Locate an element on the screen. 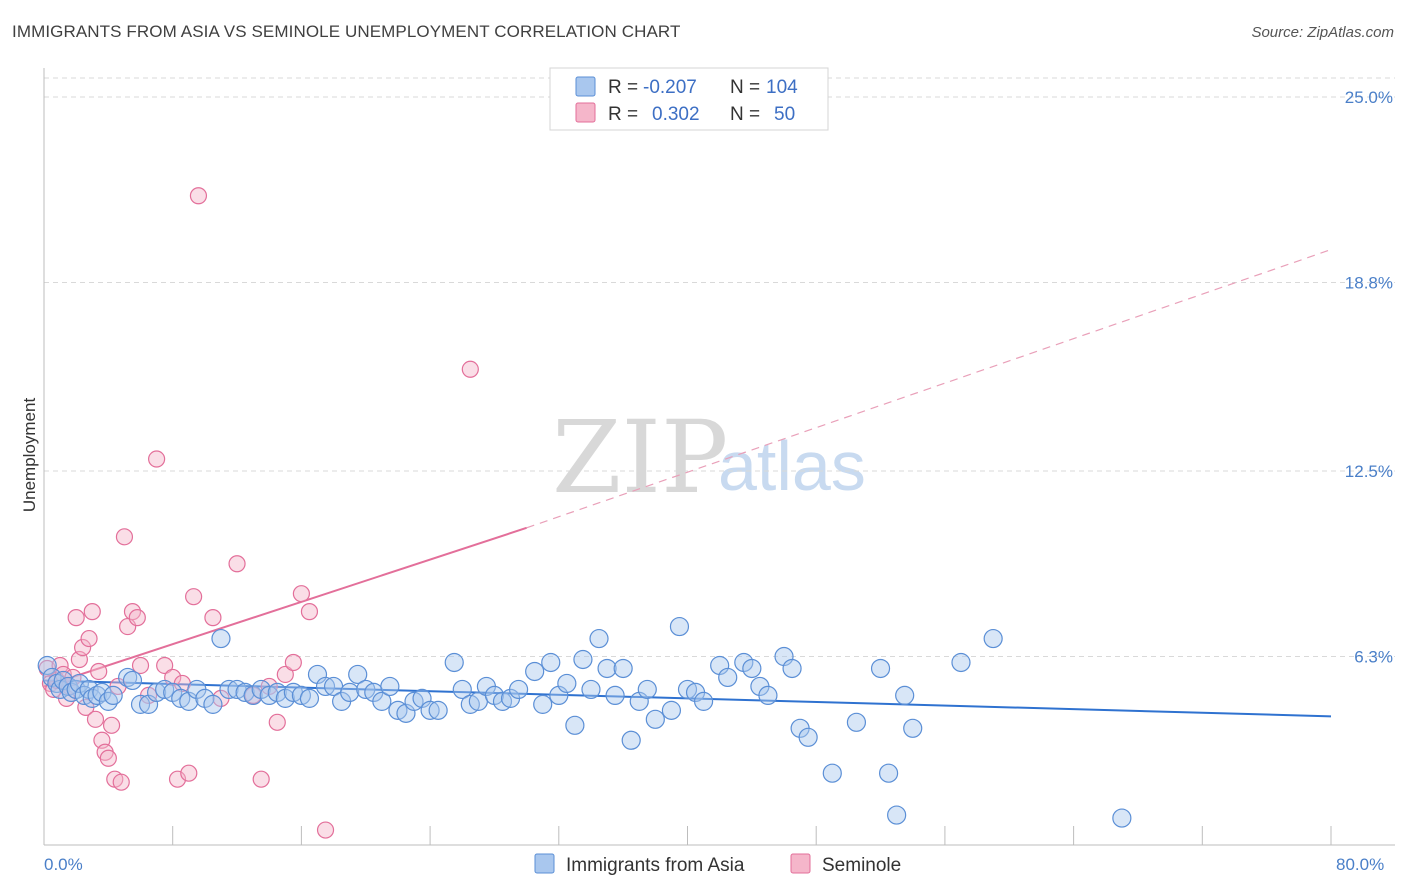  trend-line-seminole is located at coordinates (285, 607).